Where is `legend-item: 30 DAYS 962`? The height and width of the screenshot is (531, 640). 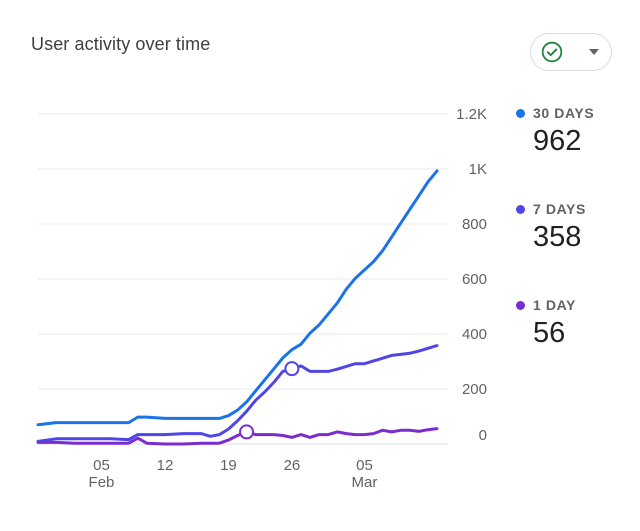 legend-item: 30 DAYS 962 is located at coordinates (555, 131).